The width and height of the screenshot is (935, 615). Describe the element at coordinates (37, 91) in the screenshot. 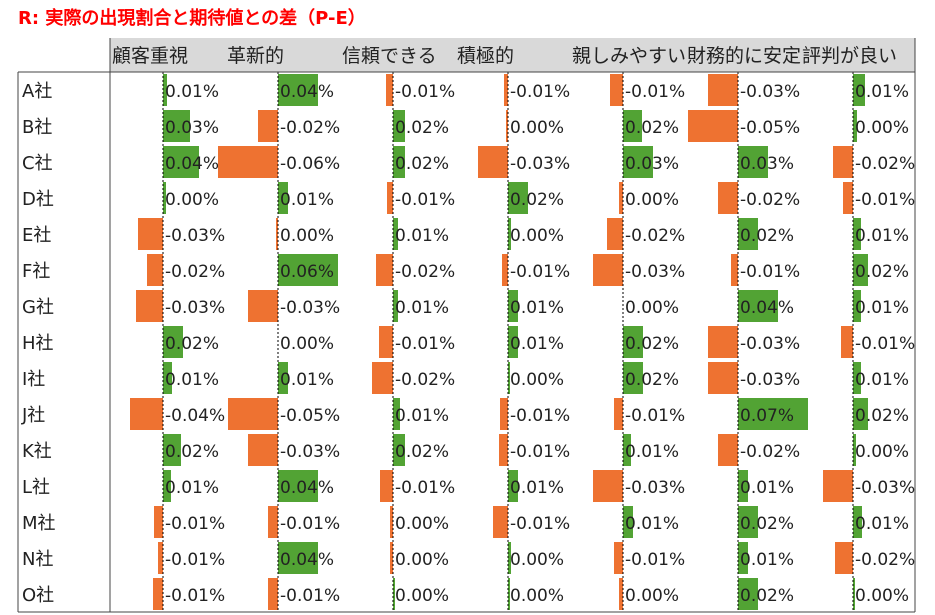

I see `row-label: A社` at that location.